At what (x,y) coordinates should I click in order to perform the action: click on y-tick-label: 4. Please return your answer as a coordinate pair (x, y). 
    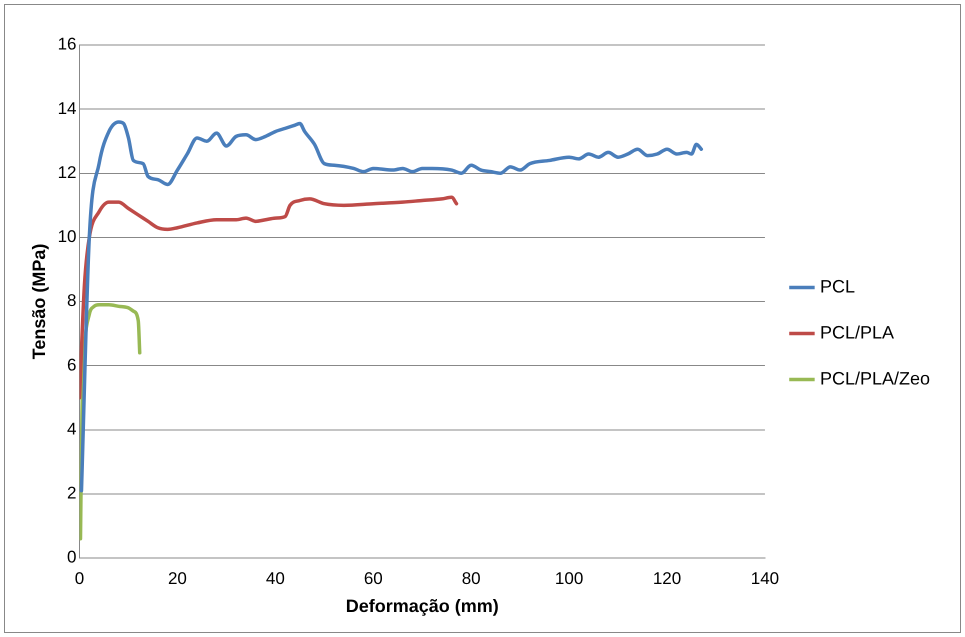
    Looking at the image, I should click on (72, 428).